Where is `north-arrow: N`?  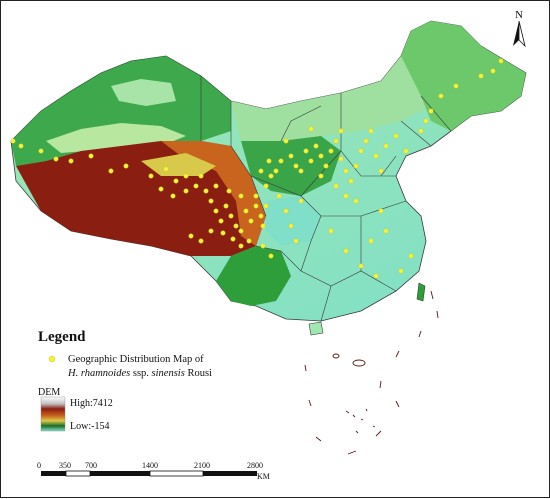 north-arrow: N is located at coordinates (519, 28).